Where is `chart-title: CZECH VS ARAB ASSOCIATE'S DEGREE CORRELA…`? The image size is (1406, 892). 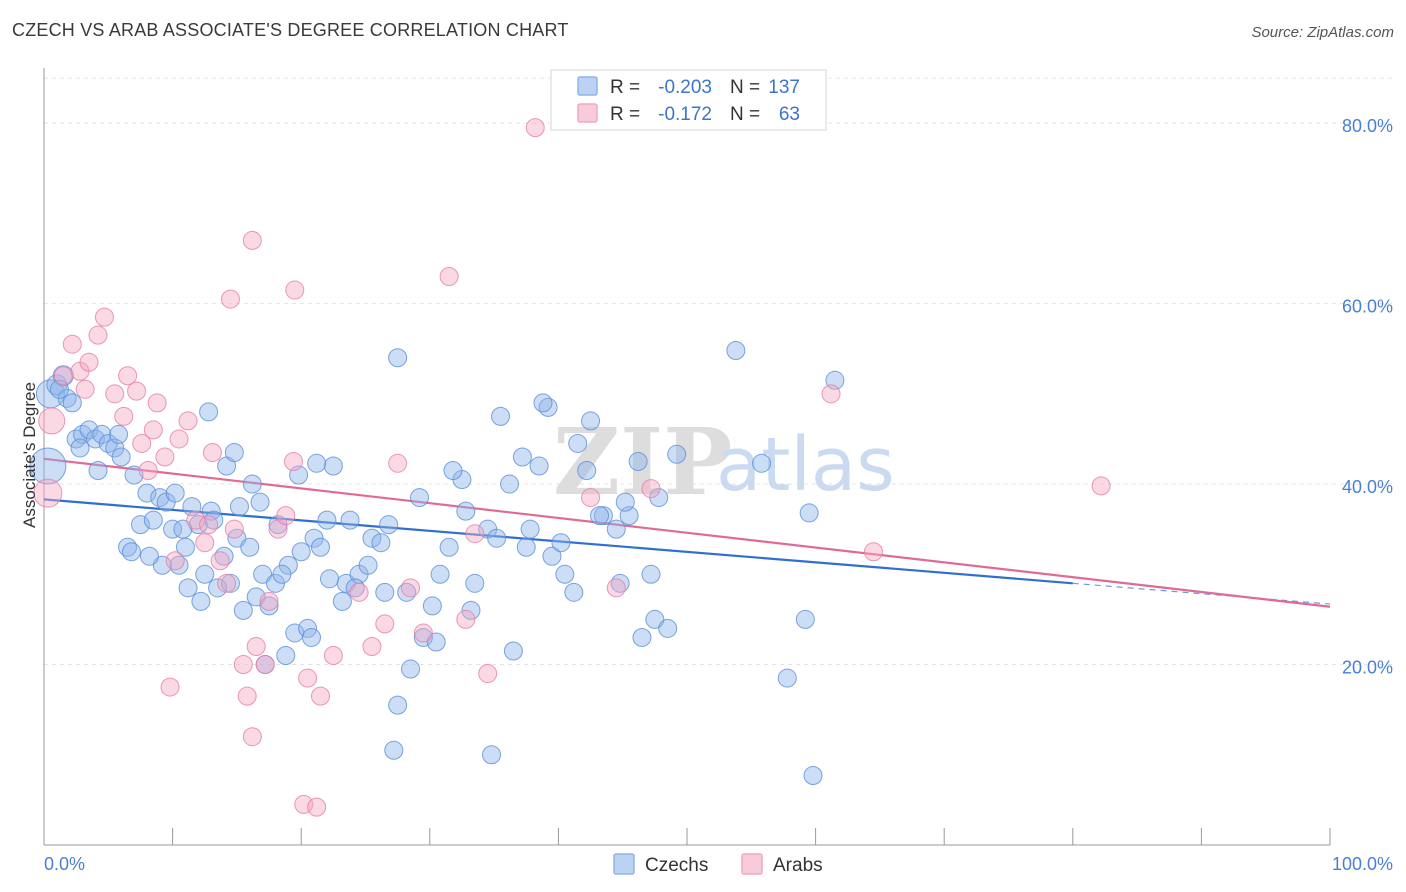
chart-title: CZECH VS ARAB ASSOCIATE'S DEGREE CORRELA… is located at coordinates (290, 30).